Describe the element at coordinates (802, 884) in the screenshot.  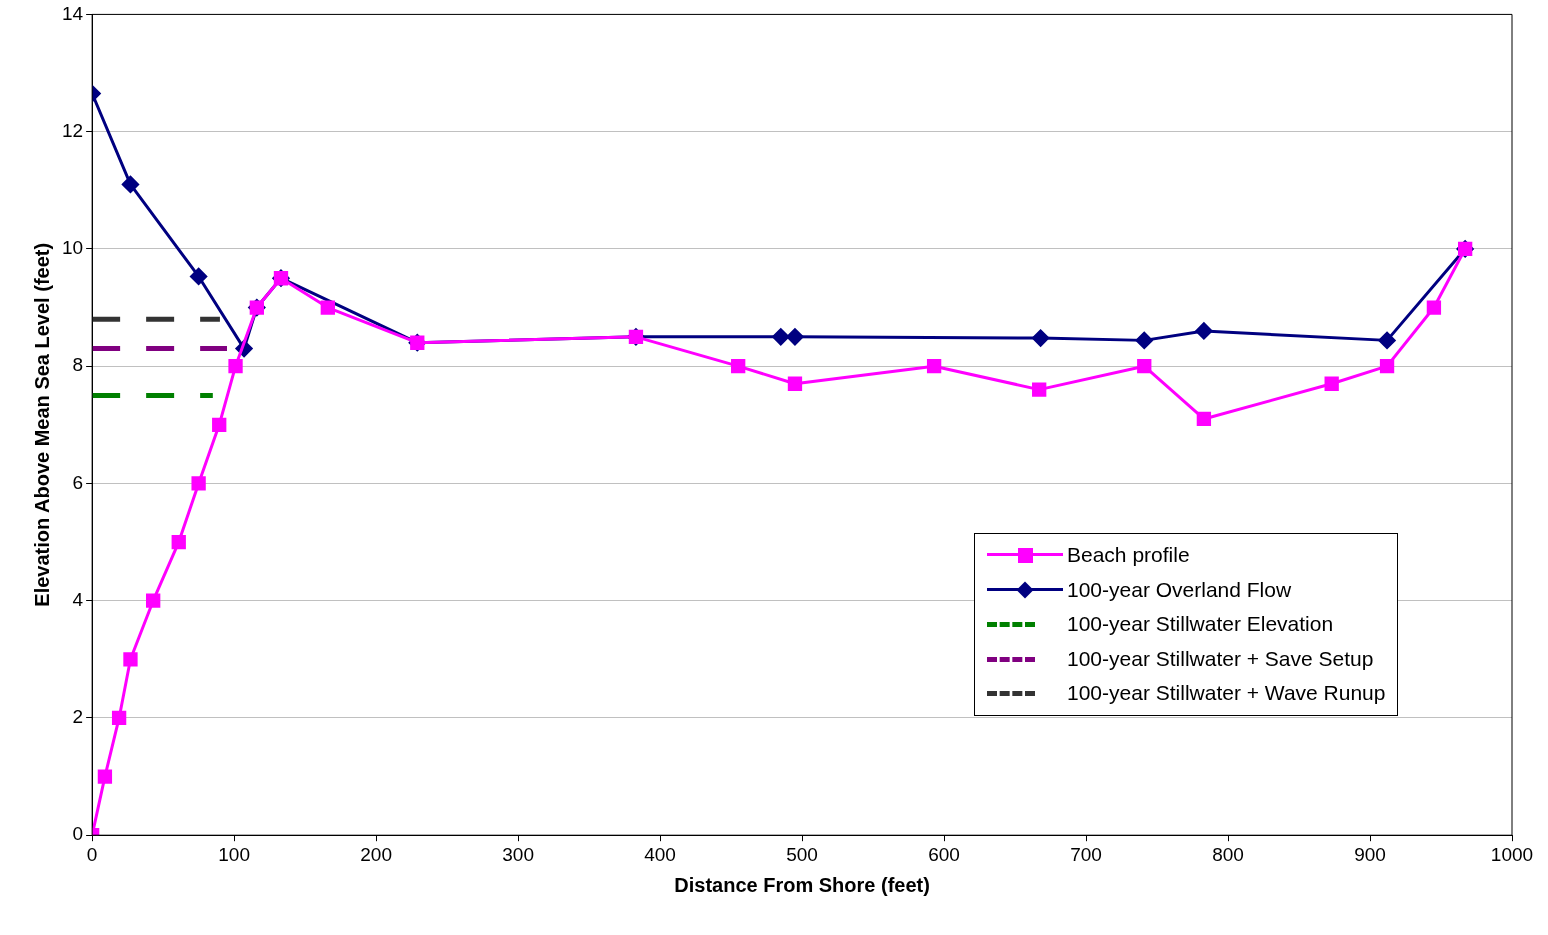
I see `x-axis-title: Distance From Shore (feet)` at that location.